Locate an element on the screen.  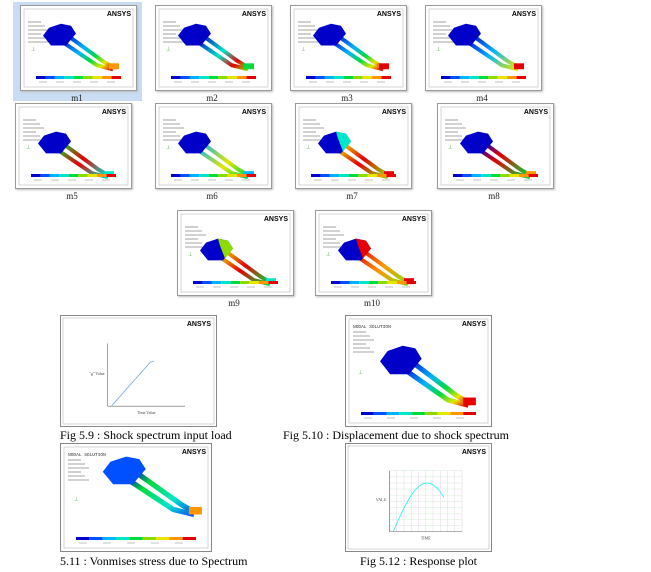
mode-shape-thumbnail-m8: ANSYS ⊥ is located at coordinates (495, 146).